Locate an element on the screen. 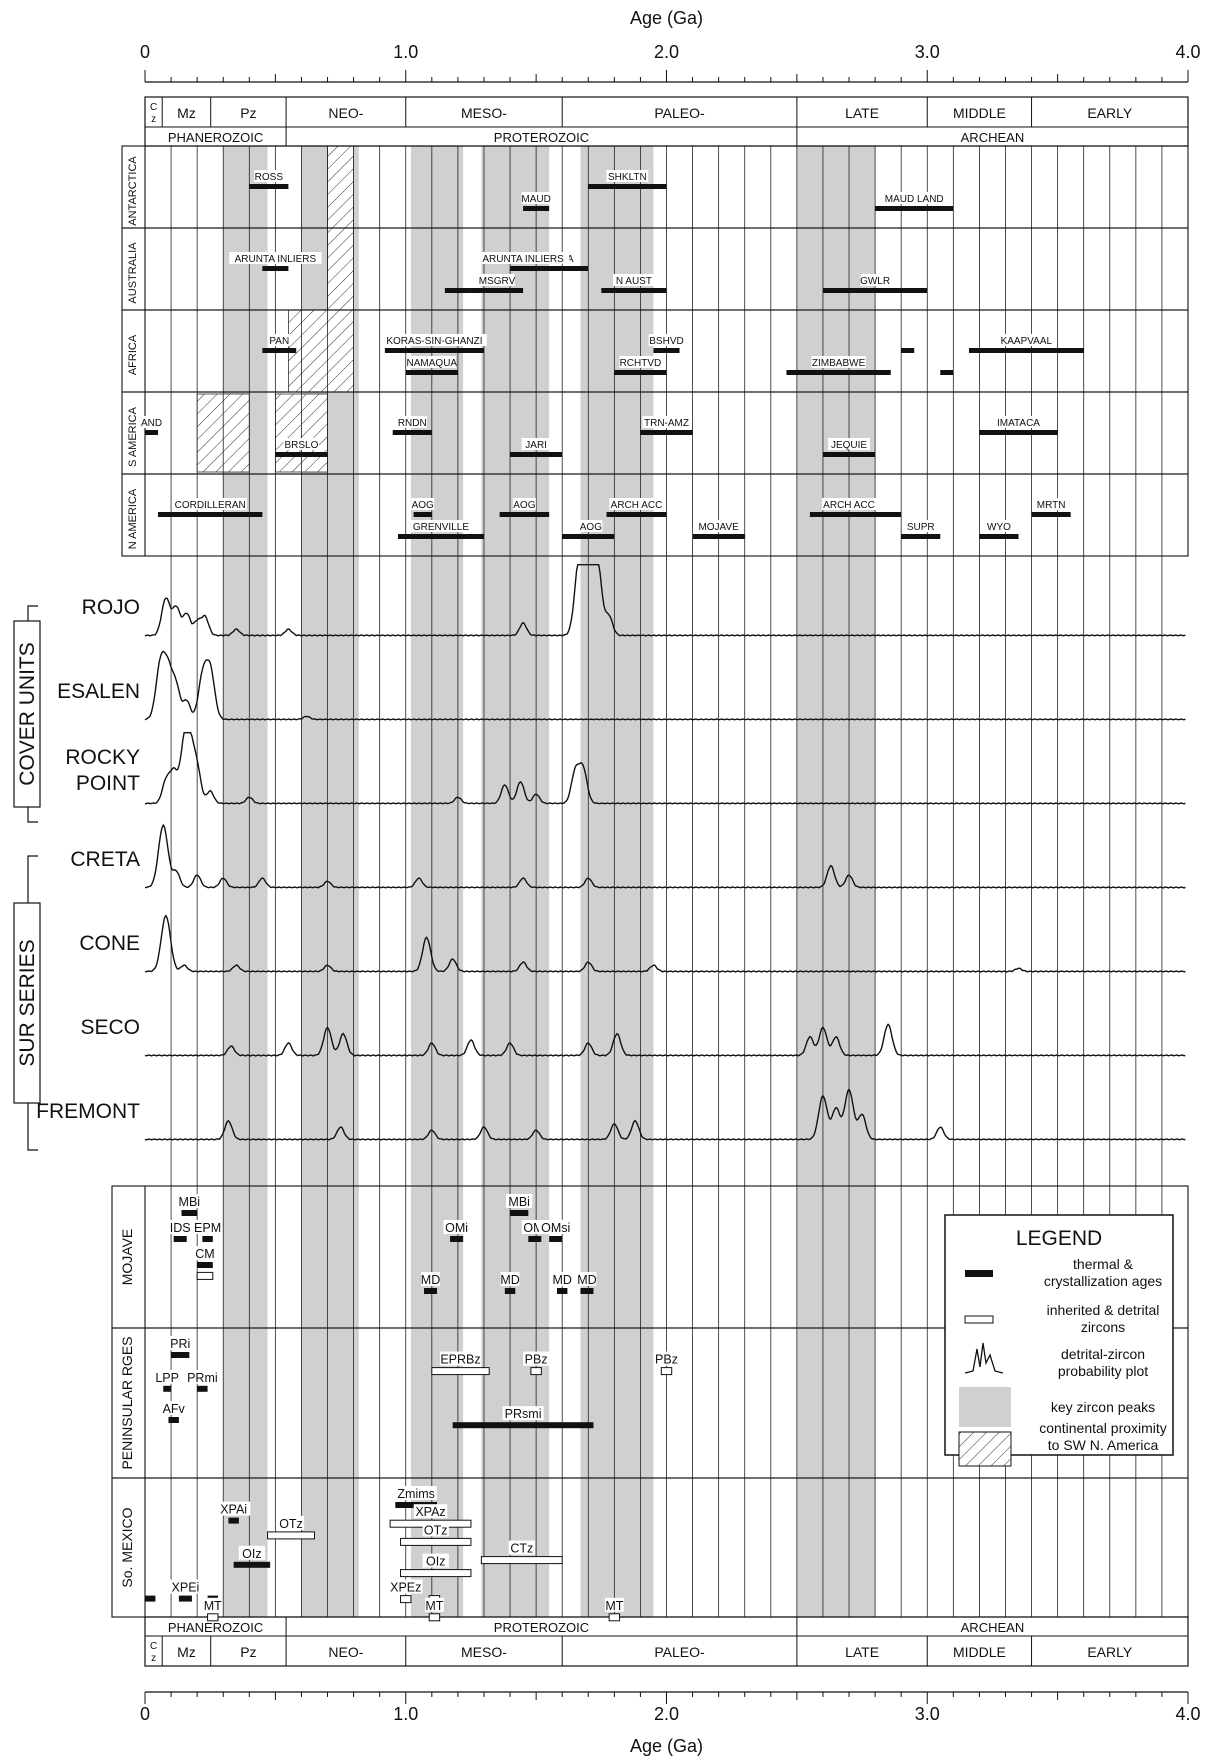 This screenshot has width=1211, height=1760. sample-label: SECO is located at coordinates (110, 1027).